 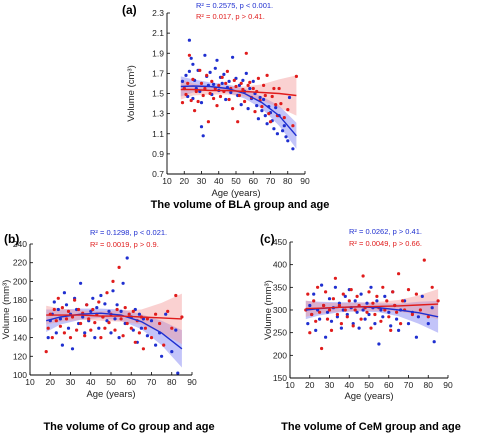 What do you see at coordinates (448, 385) in the screenshot?
I see `x-tick-label: 90` at bounding box center [448, 385].